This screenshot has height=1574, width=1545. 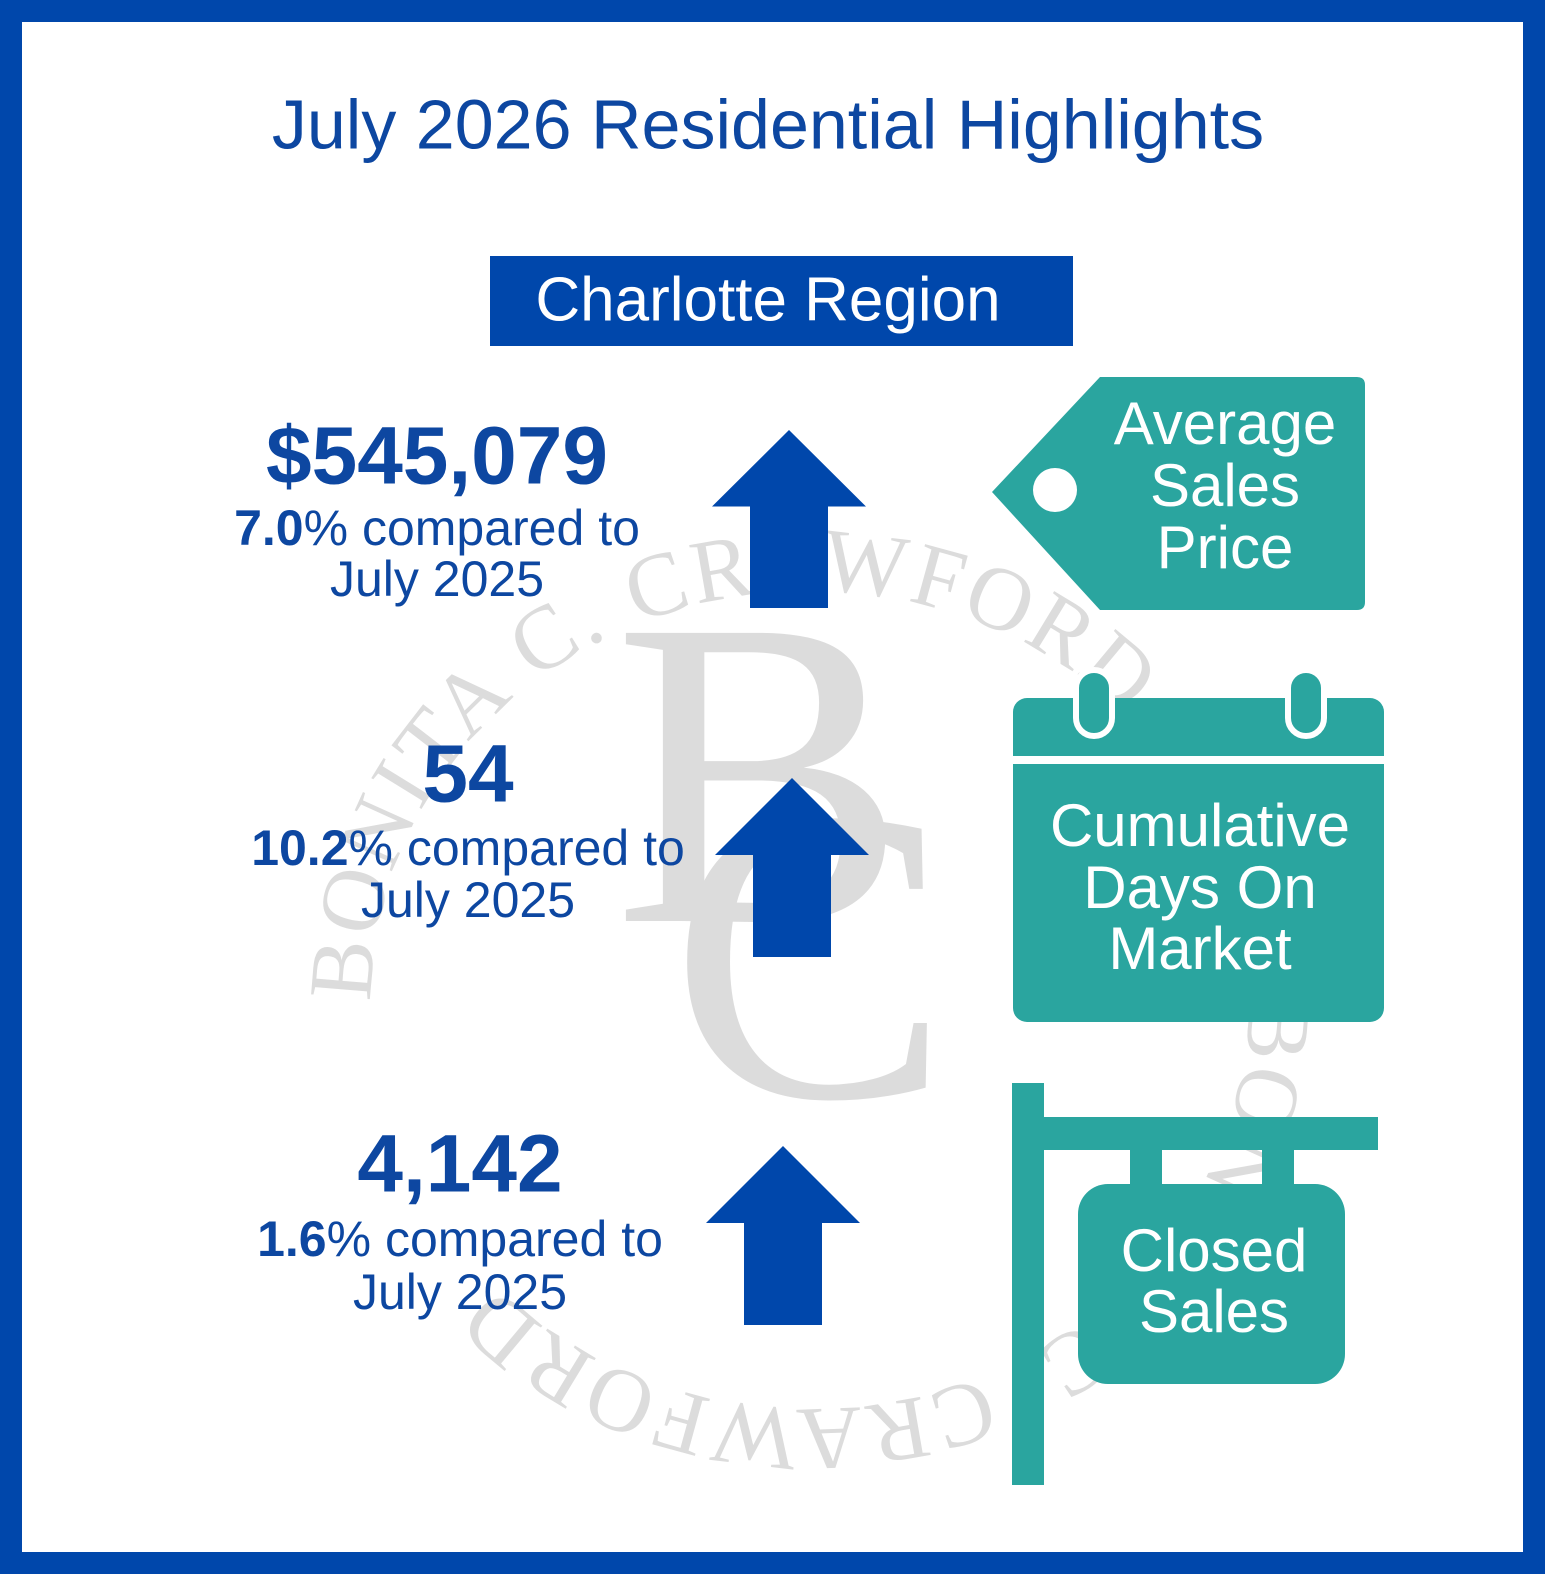 I want to click on metric-change-line: 10.2% compared to, so click(x=468, y=848).